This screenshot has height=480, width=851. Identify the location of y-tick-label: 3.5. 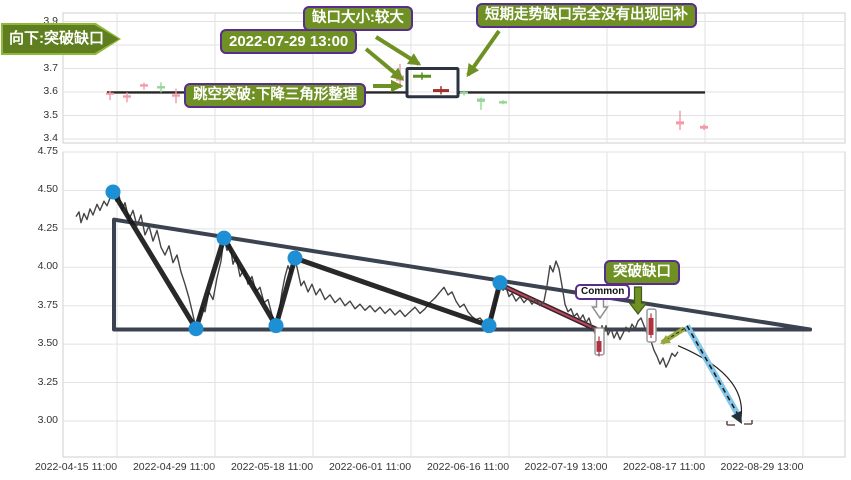
(50, 114).